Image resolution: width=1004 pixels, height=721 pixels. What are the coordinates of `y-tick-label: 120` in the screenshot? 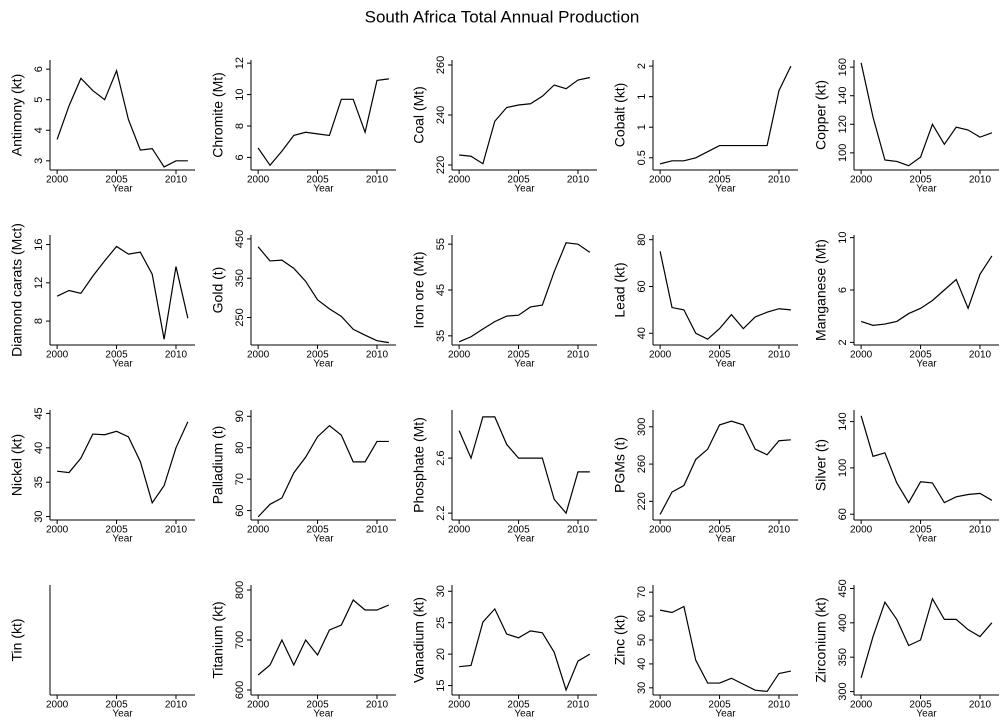 It's located at (843, 124).